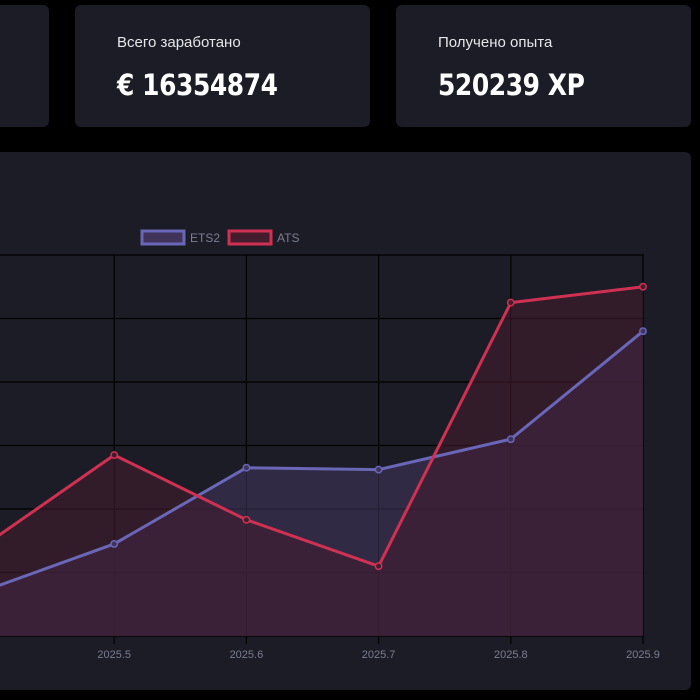 This screenshot has width=700, height=700. Describe the element at coordinates (163, 237) in the screenshot. I see `legend-swatch-ets2` at that location.